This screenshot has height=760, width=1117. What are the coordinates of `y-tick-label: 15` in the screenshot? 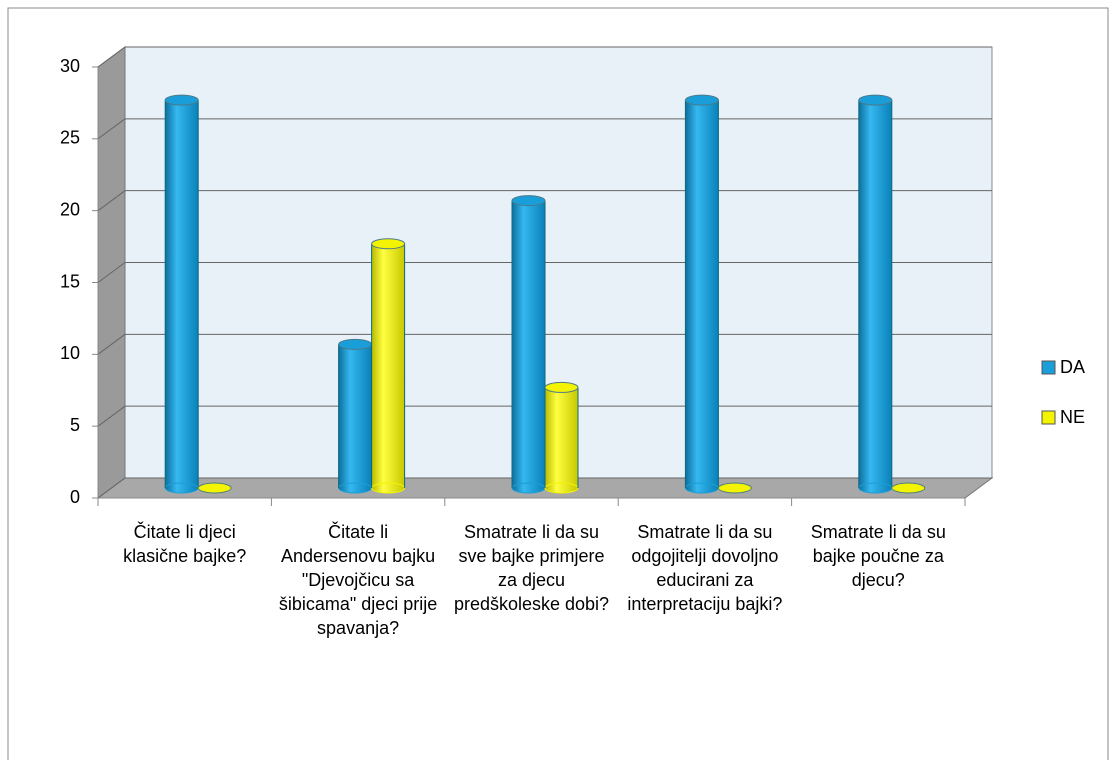 It's located at (70, 281).